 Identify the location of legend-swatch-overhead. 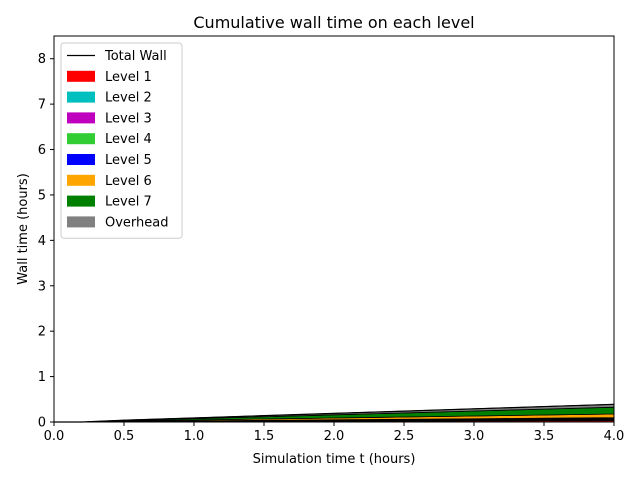
(81, 222).